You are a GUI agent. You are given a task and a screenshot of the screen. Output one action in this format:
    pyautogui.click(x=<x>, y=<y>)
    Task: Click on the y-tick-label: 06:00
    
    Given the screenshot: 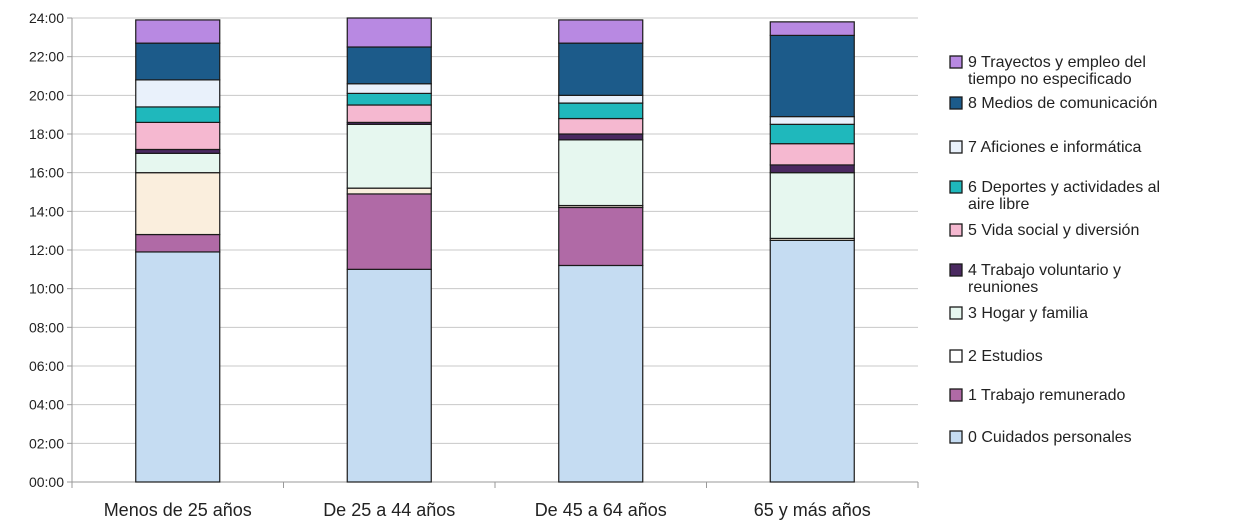 What is the action you would take?
    pyautogui.click(x=46, y=366)
    